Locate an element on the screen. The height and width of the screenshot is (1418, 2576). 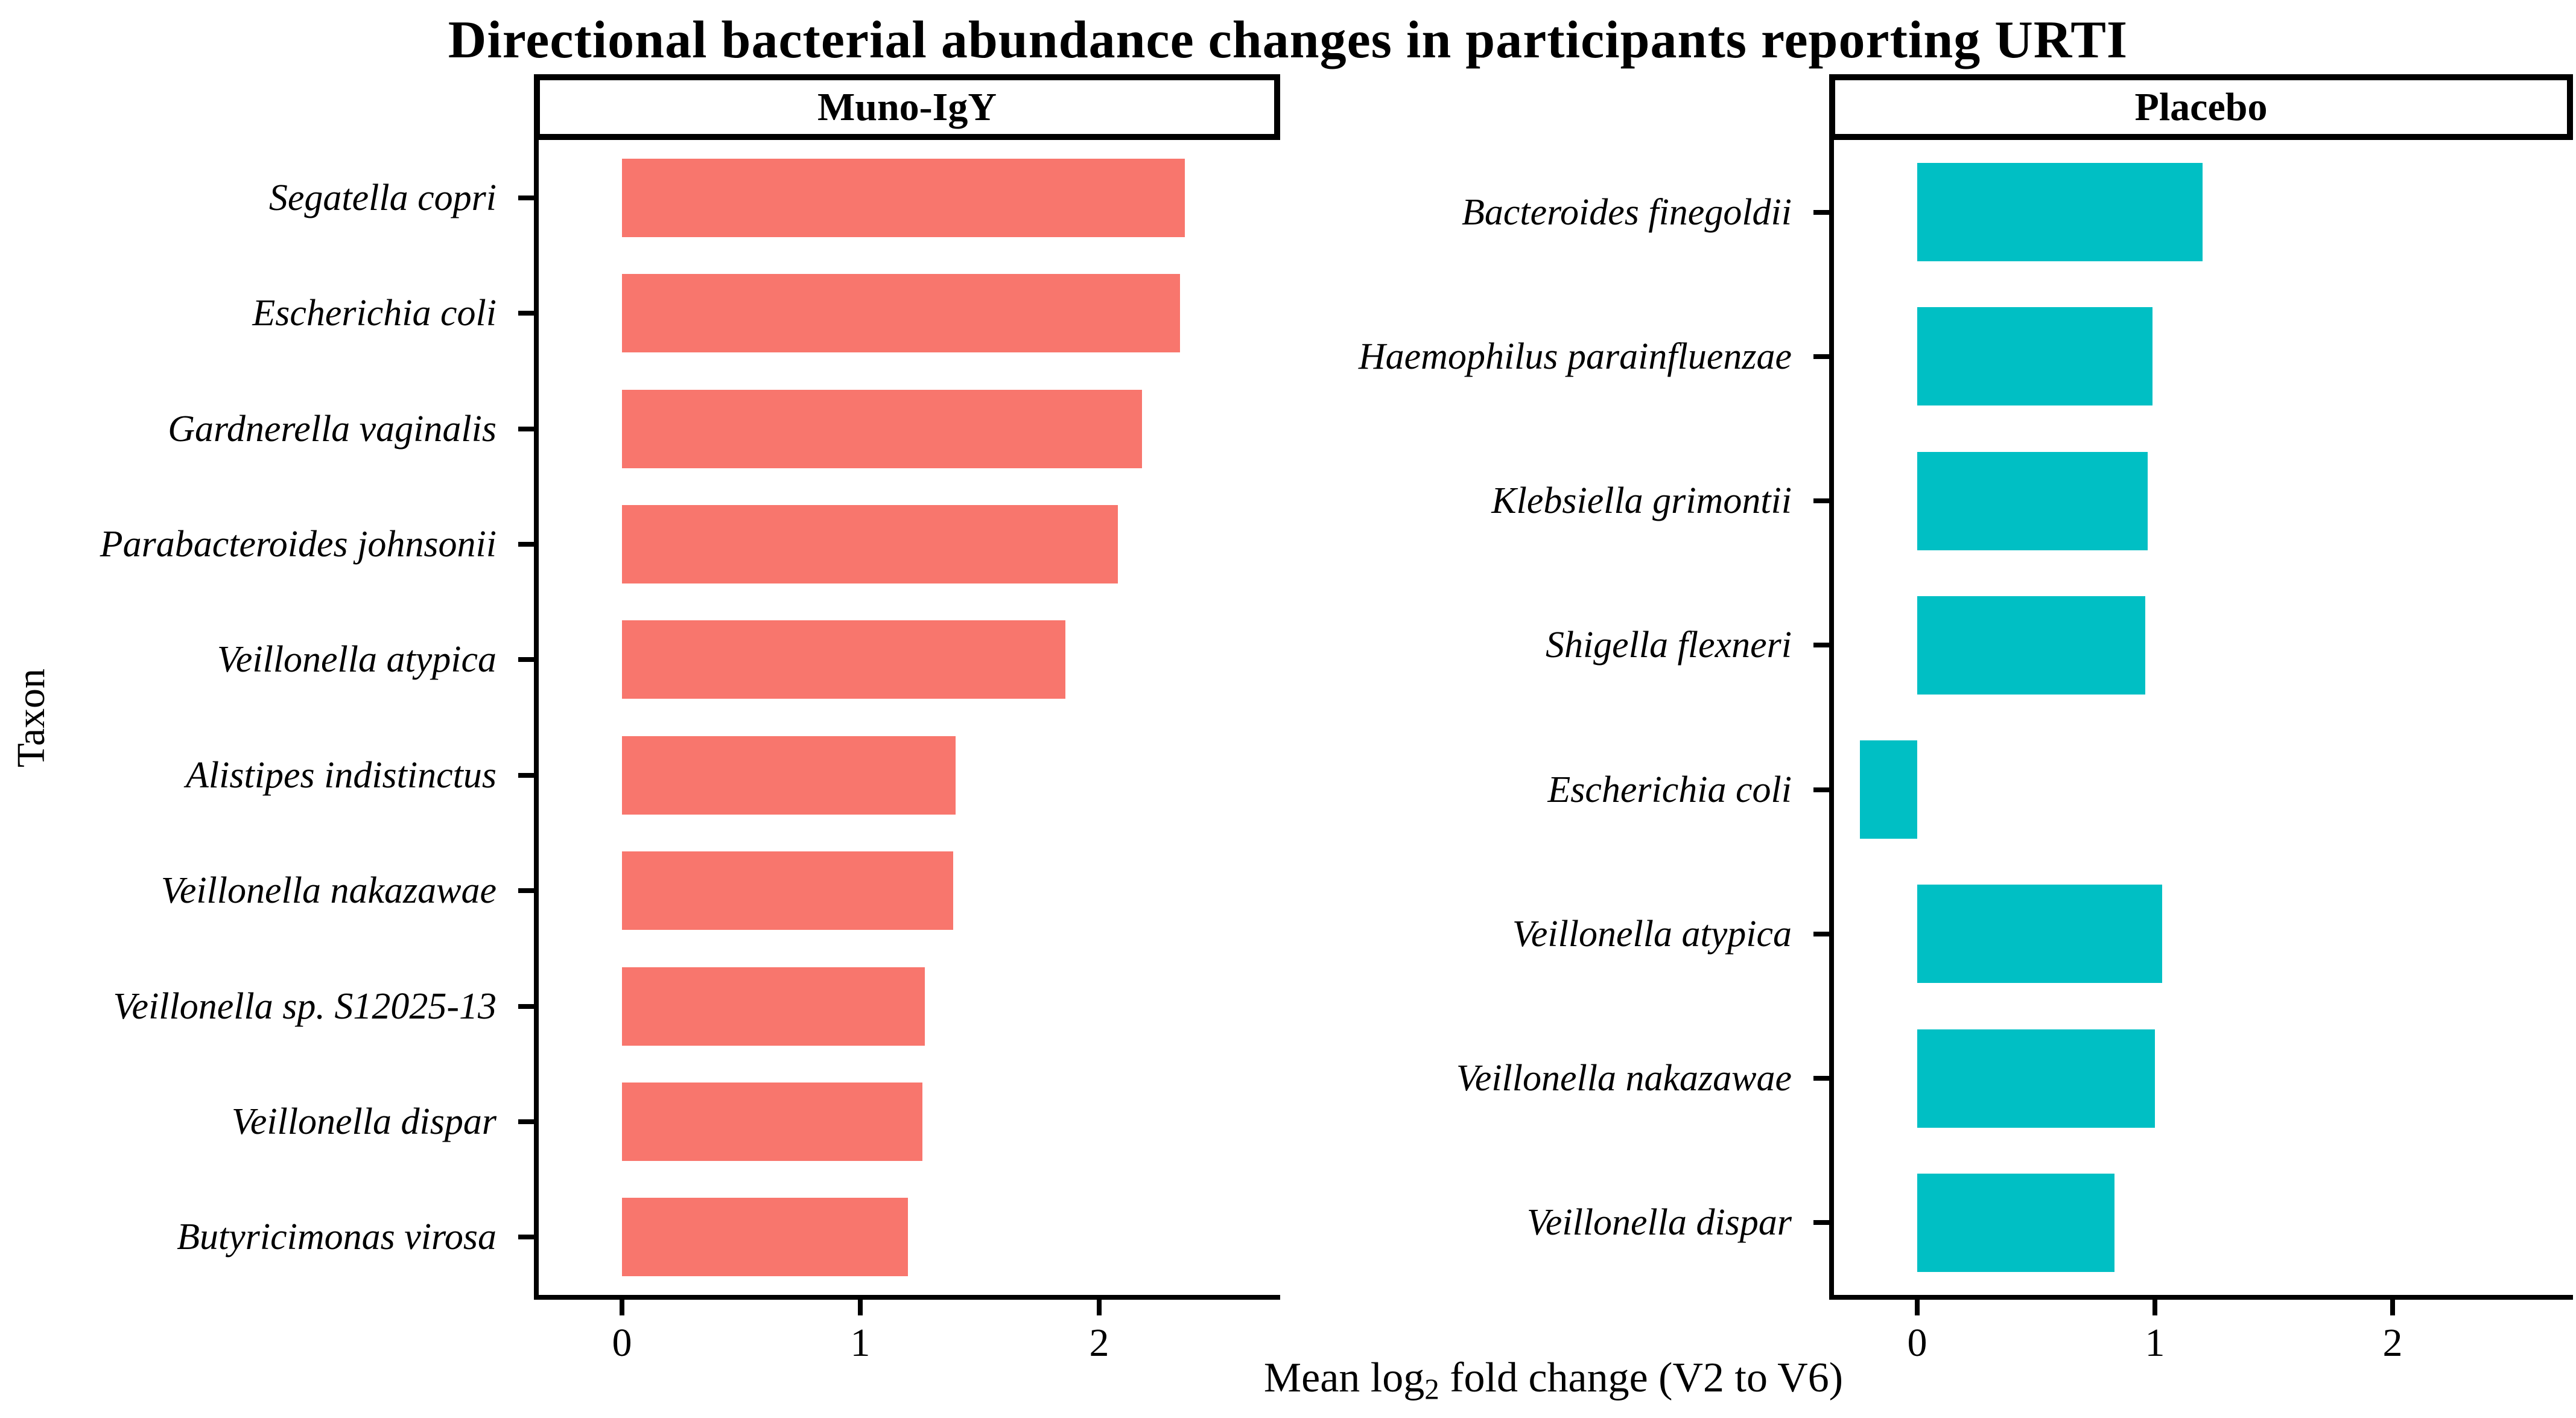
x-axis-title-prefix: Mean log is located at coordinates (1344, 1378).